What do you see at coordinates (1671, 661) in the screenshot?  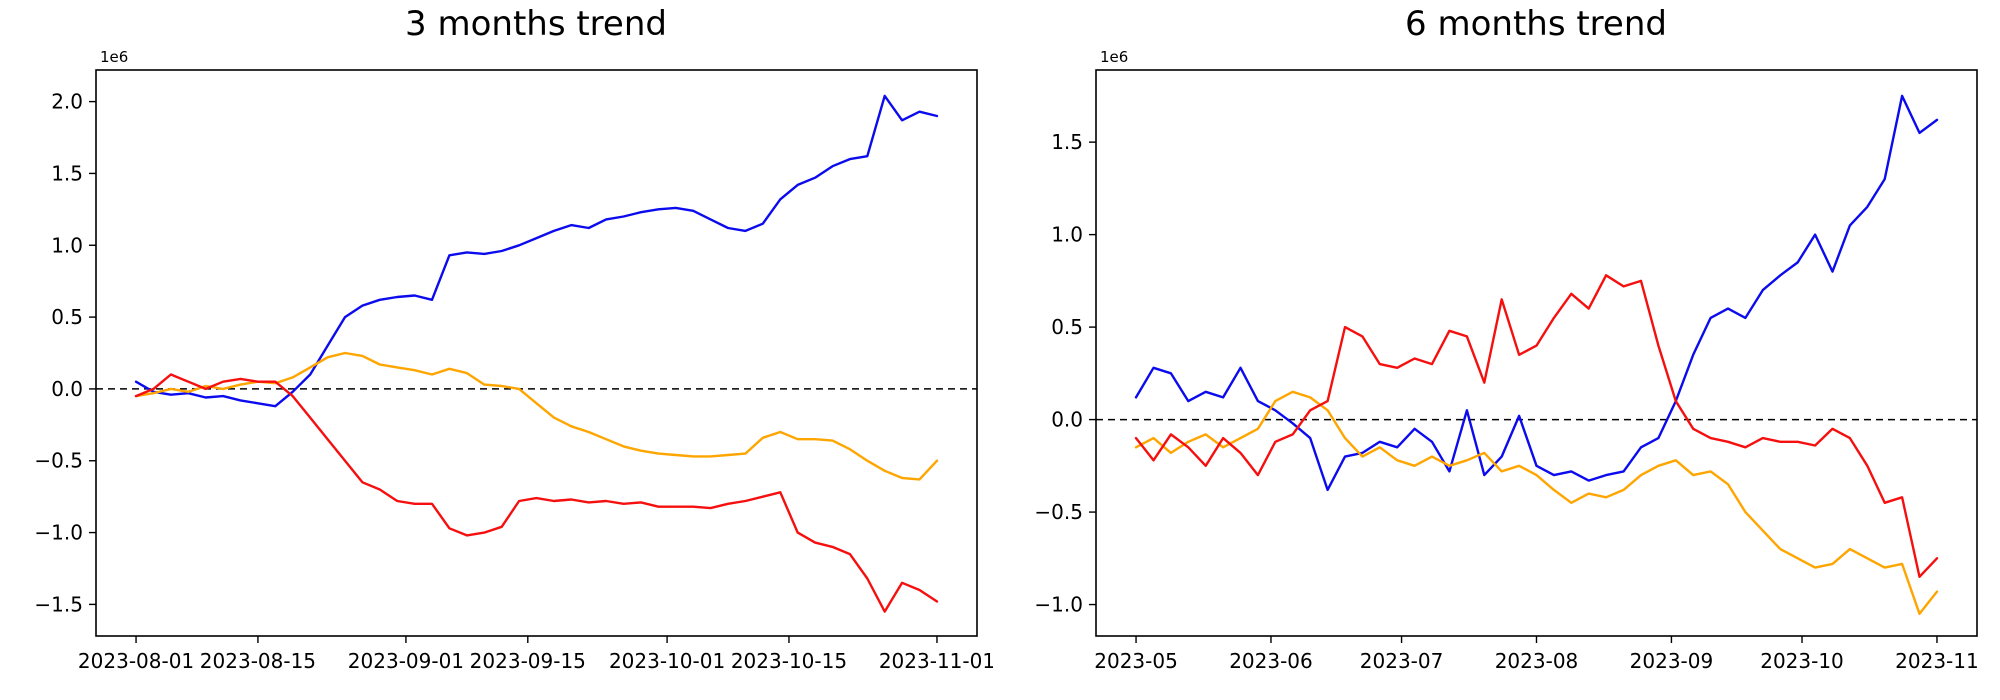 I see `x-tick-label: 2023-09` at bounding box center [1671, 661].